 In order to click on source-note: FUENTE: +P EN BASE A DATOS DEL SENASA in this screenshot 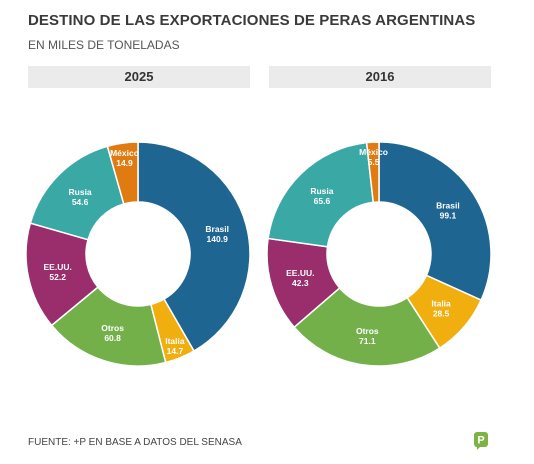, I will do `click(135, 442)`.